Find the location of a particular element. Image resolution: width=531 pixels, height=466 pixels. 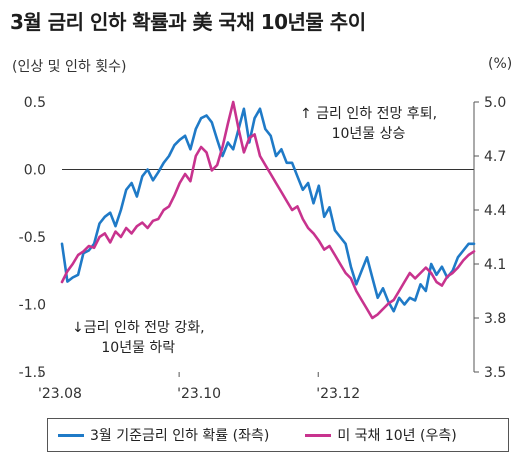

right-tick-label: 4.4 is located at coordinates (495, 211).